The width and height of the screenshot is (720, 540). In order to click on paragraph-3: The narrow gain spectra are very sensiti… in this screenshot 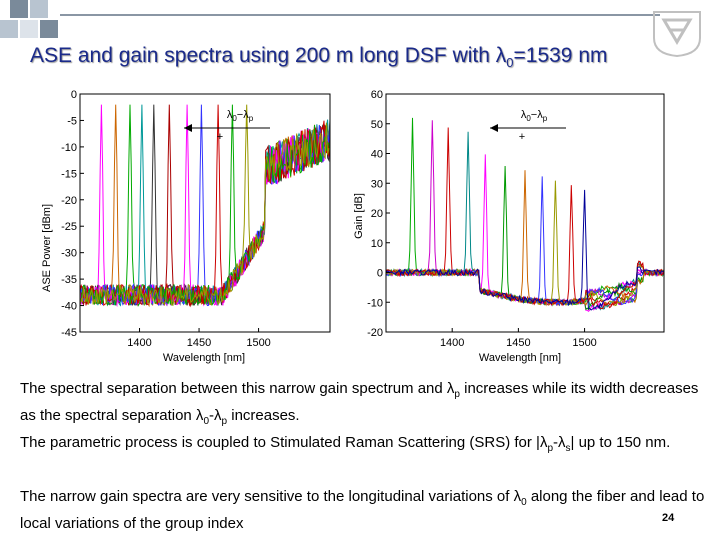, I will do `click(362, 510)`.